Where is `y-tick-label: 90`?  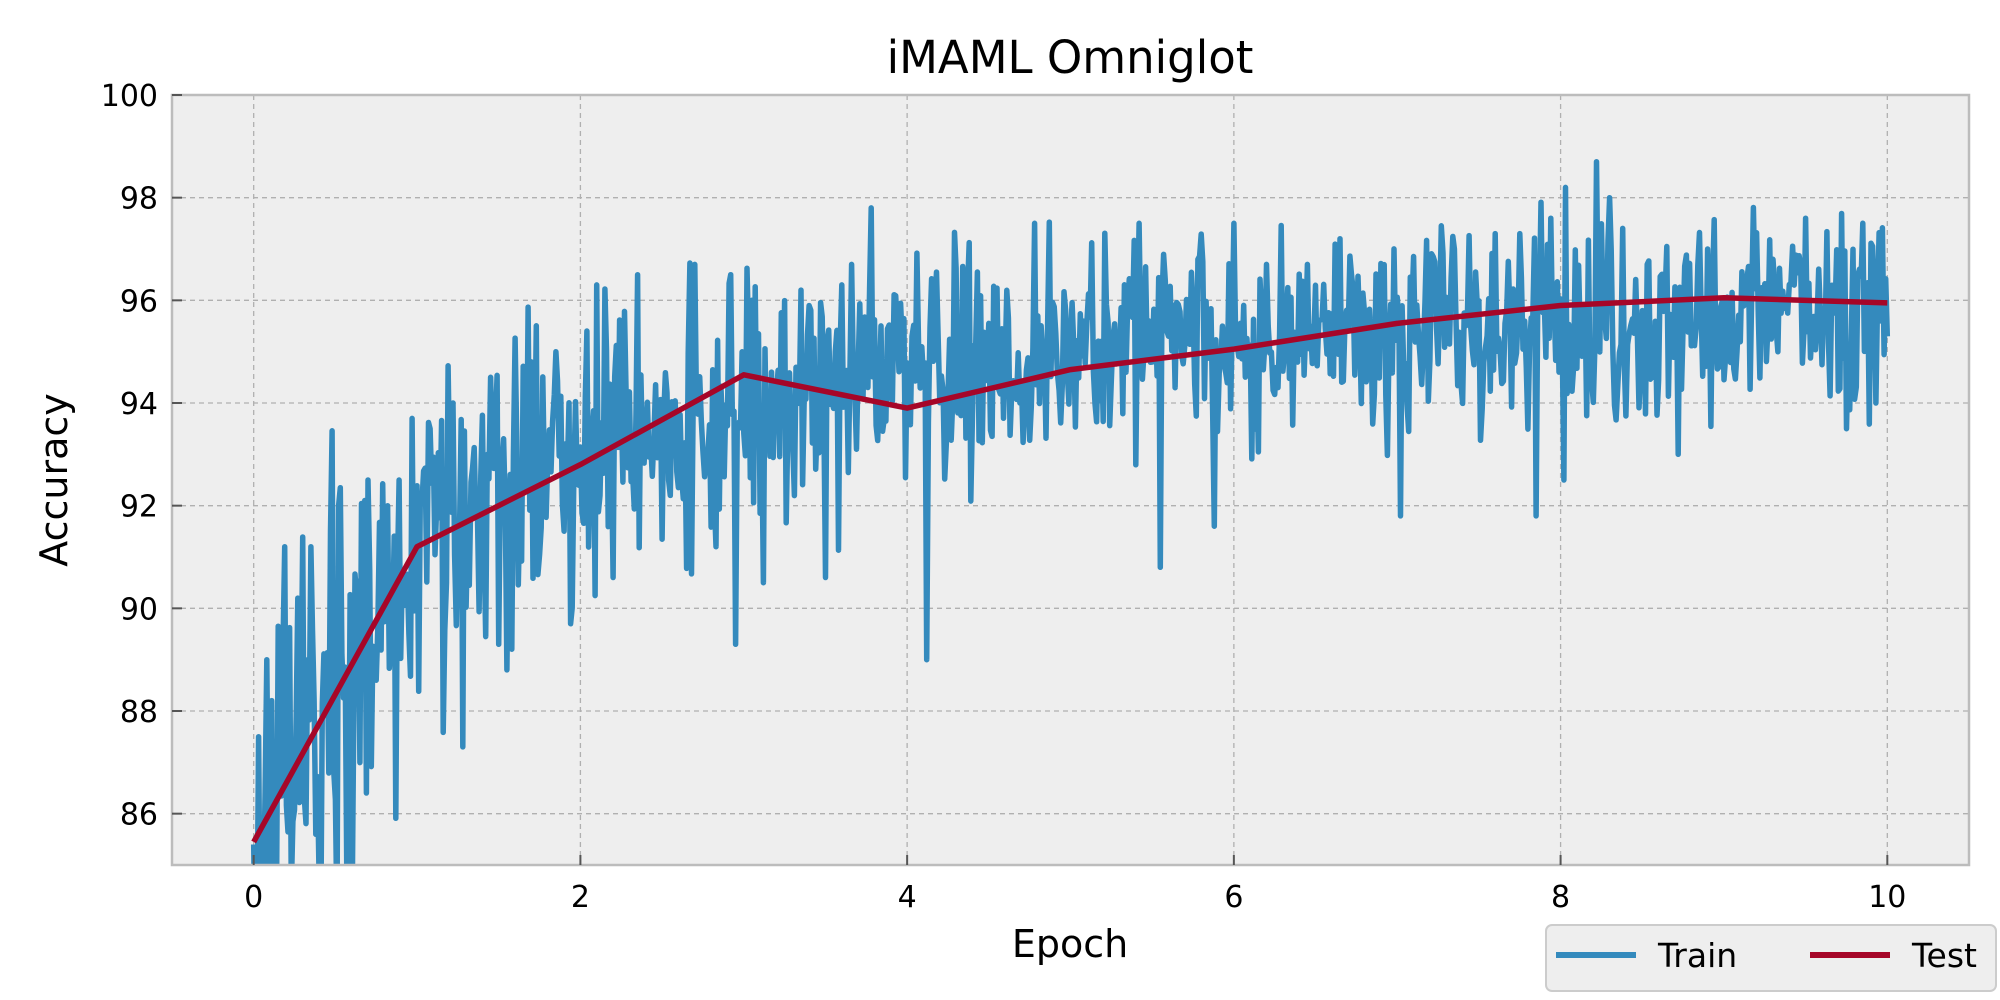 y-tick-label: 90 is located at coordinates (139, 609).